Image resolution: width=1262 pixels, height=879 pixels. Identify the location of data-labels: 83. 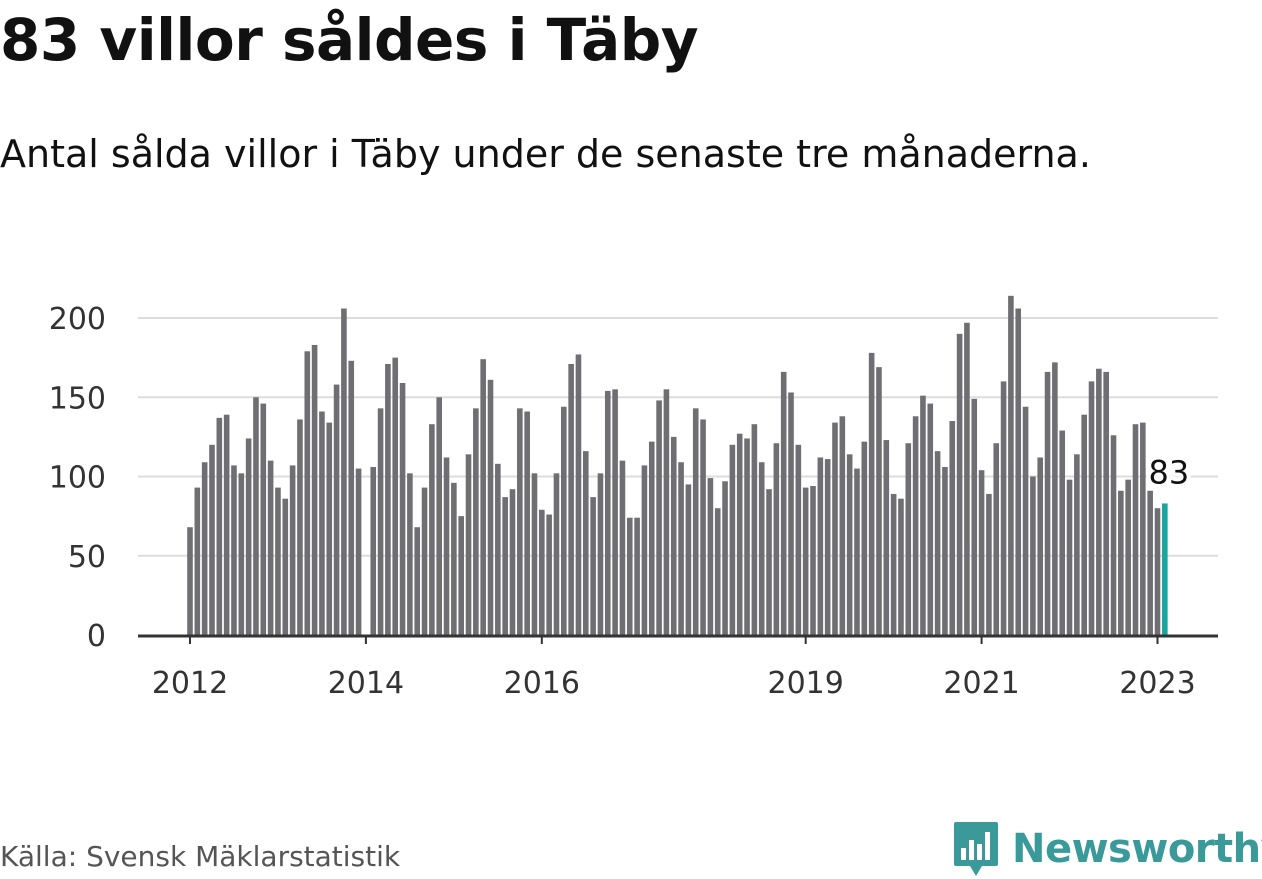
(1168, 472).